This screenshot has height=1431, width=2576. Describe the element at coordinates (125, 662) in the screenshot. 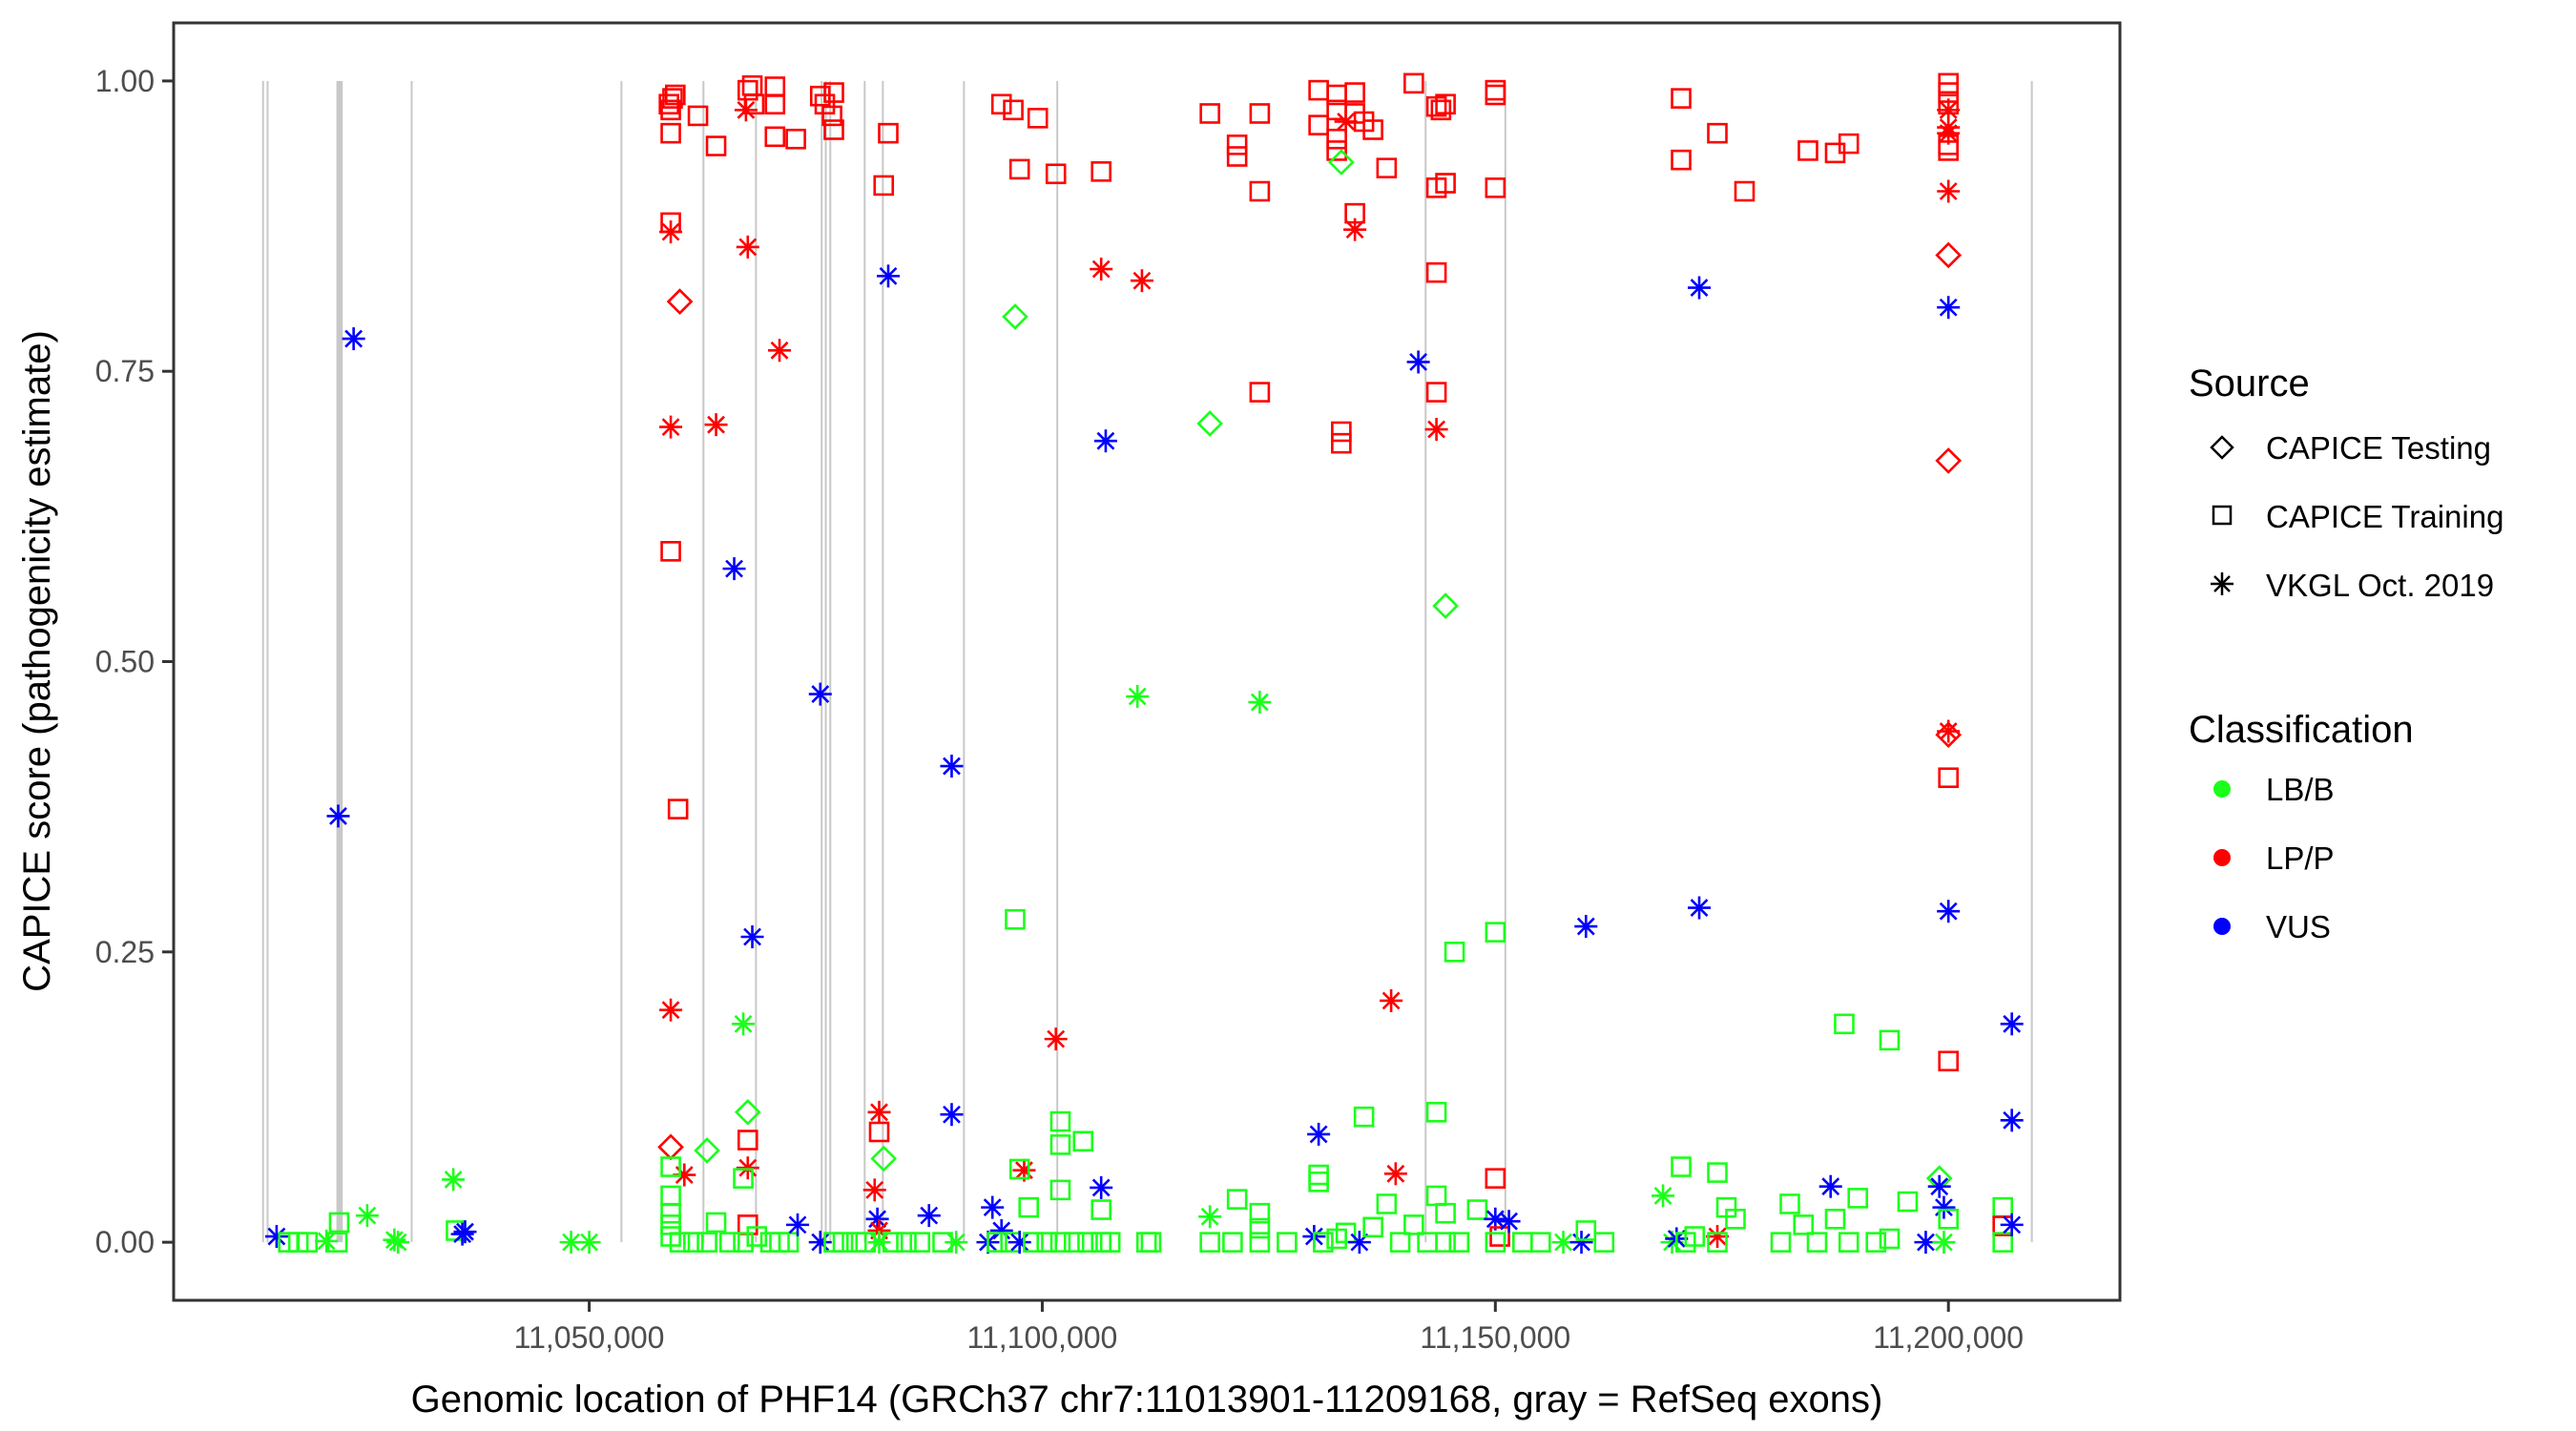

I see `y-tick-label: 0.50` at that location.